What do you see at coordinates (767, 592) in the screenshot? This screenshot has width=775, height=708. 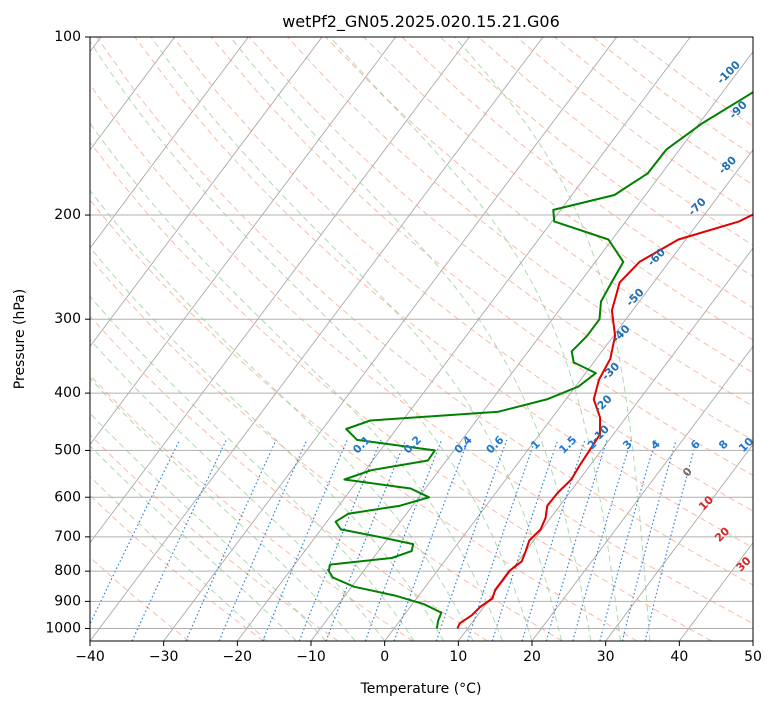 I see `moist-adiabat-label: 40` at bounding box center [767, 592].